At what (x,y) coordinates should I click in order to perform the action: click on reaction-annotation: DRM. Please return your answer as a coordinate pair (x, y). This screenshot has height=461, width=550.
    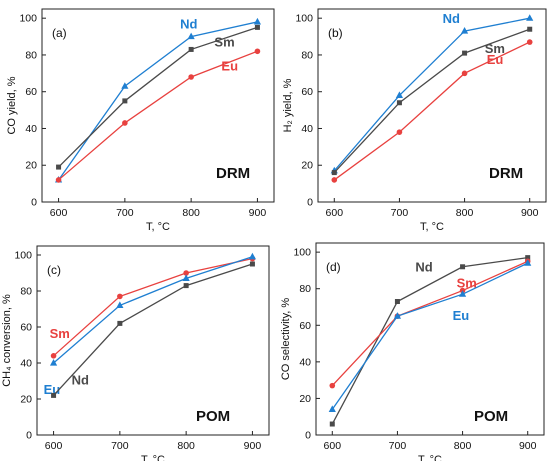
    Looking at the image, I should click on (233, 173).